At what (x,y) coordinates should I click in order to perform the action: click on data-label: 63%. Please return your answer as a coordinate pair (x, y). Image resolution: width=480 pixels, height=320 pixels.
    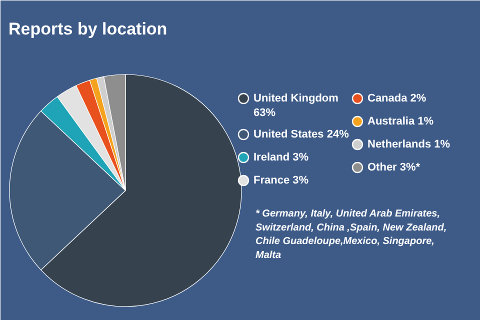
    Looking at the image, I should click on (265, 112).